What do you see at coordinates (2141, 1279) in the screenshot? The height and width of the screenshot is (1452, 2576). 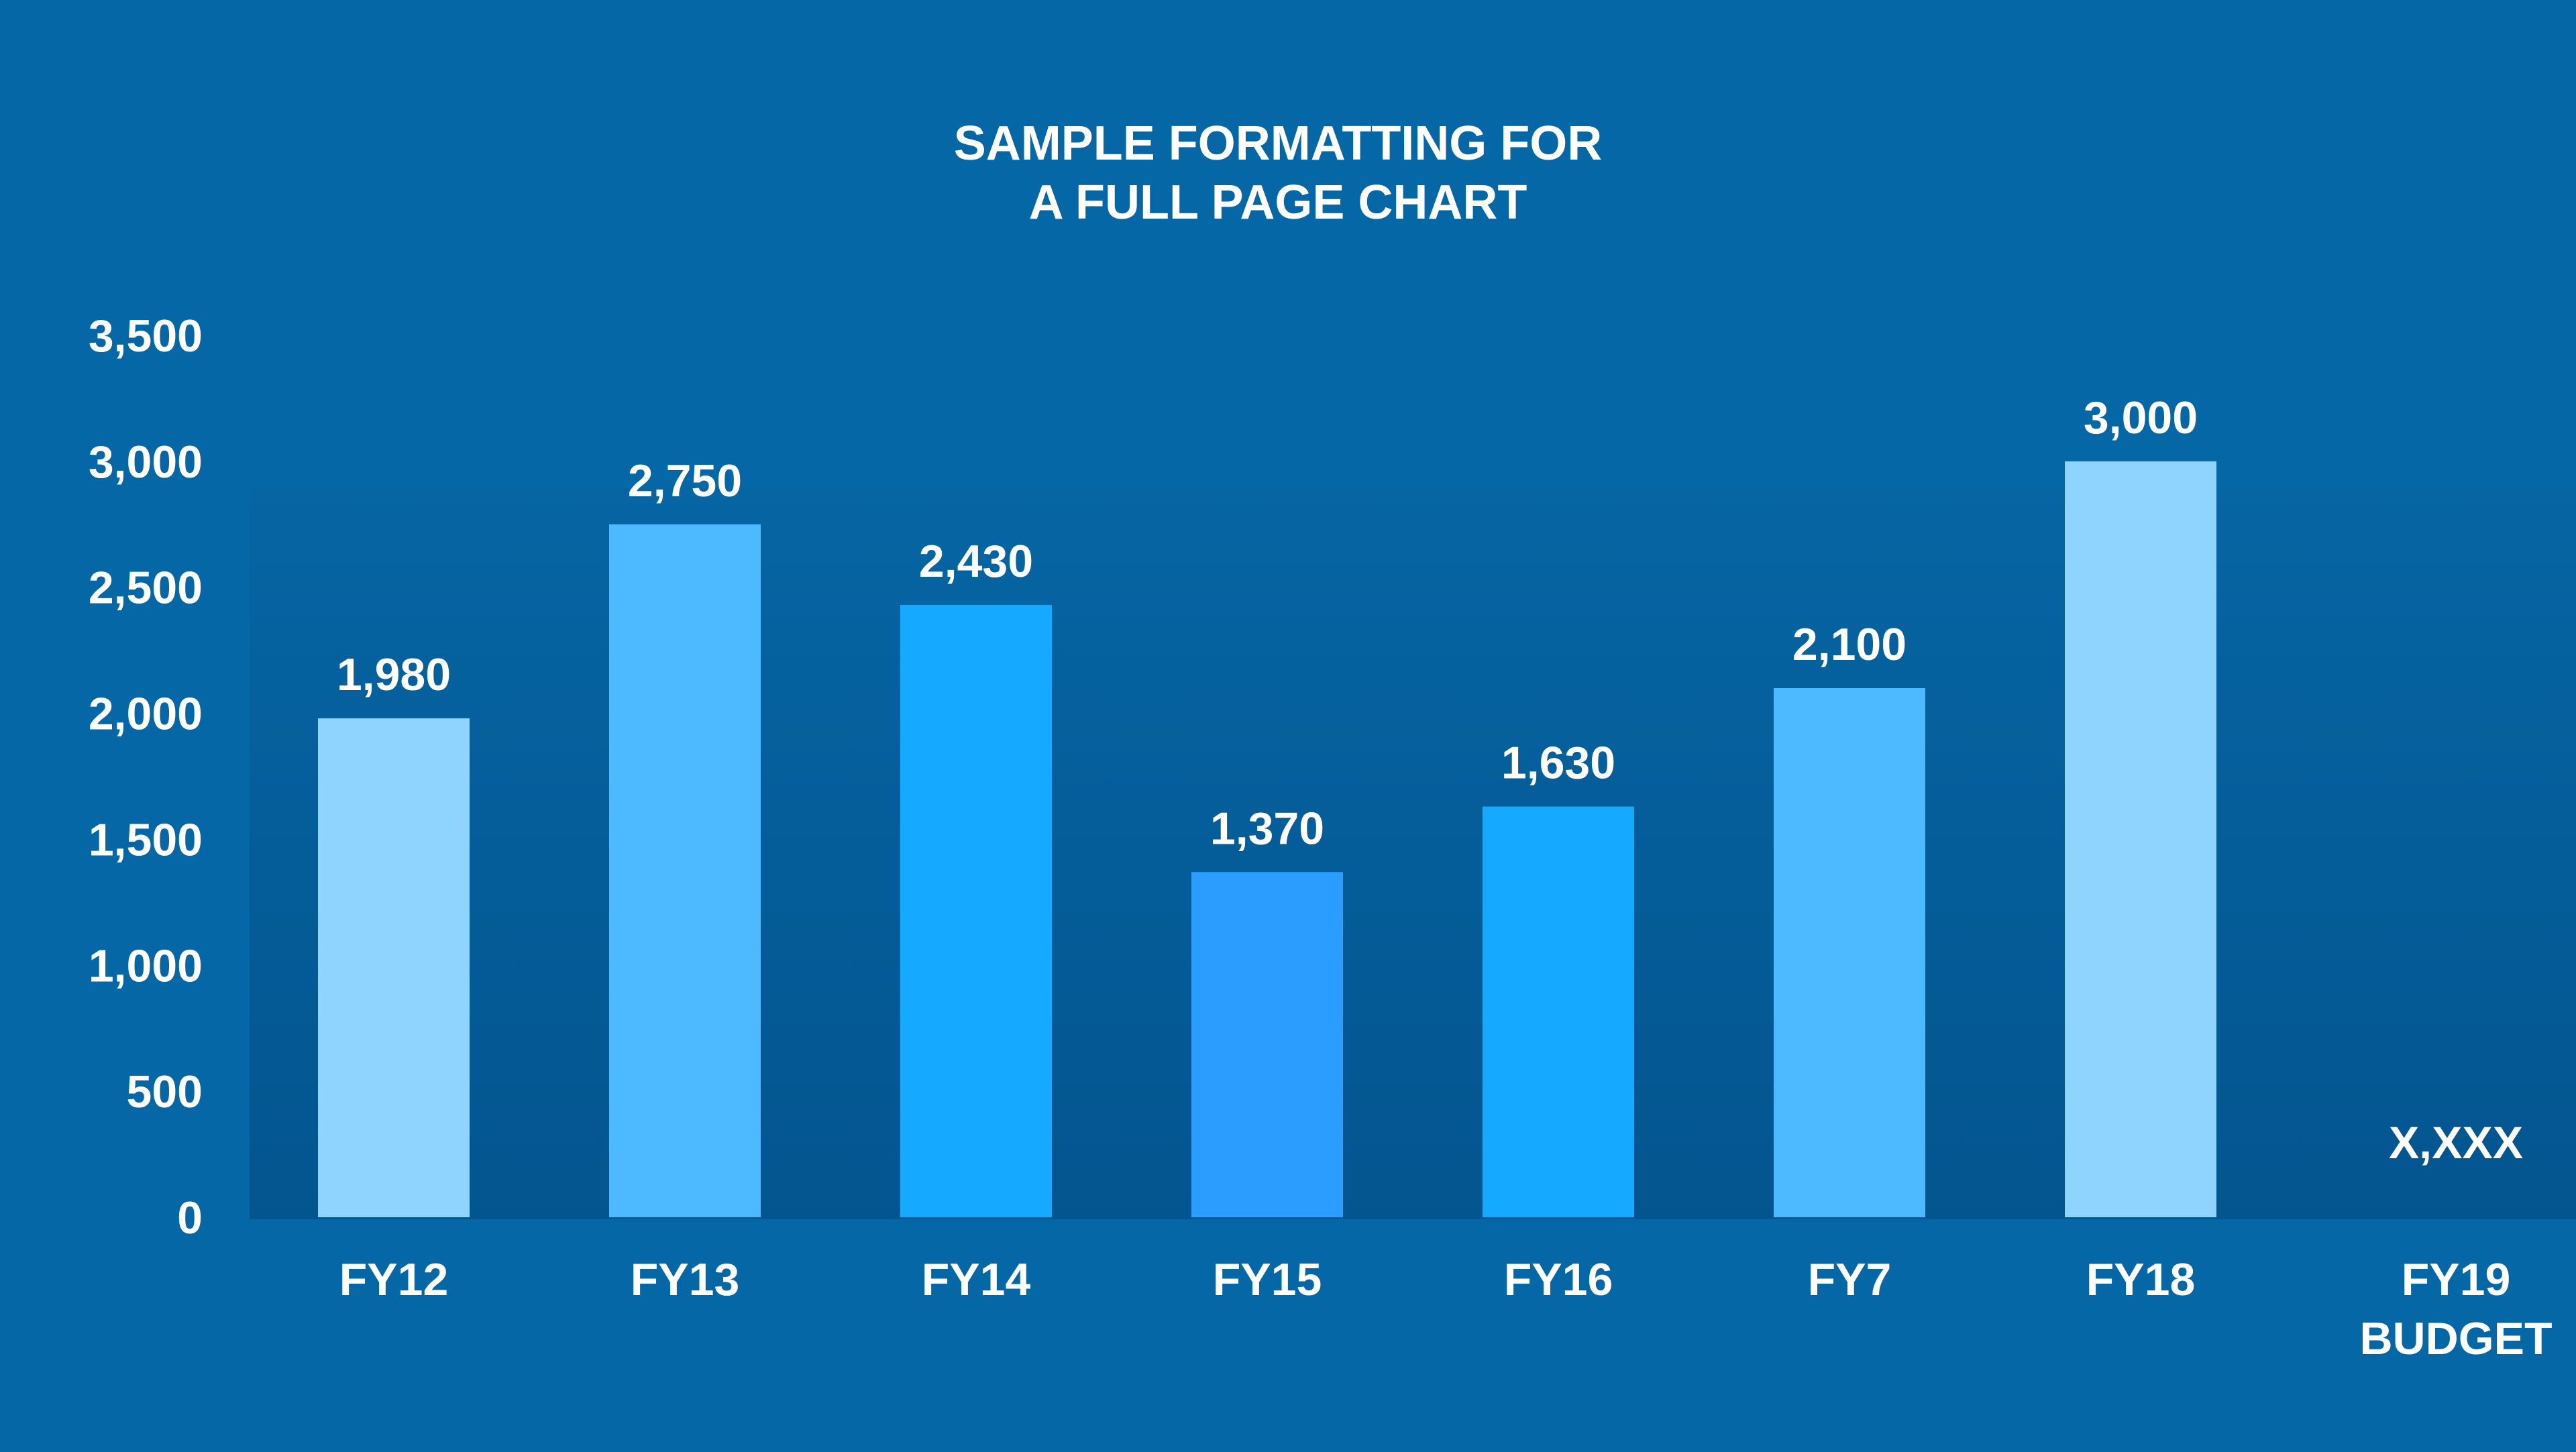 I see `x-tick-label: FY18` at bounding box center [2141, 1279].